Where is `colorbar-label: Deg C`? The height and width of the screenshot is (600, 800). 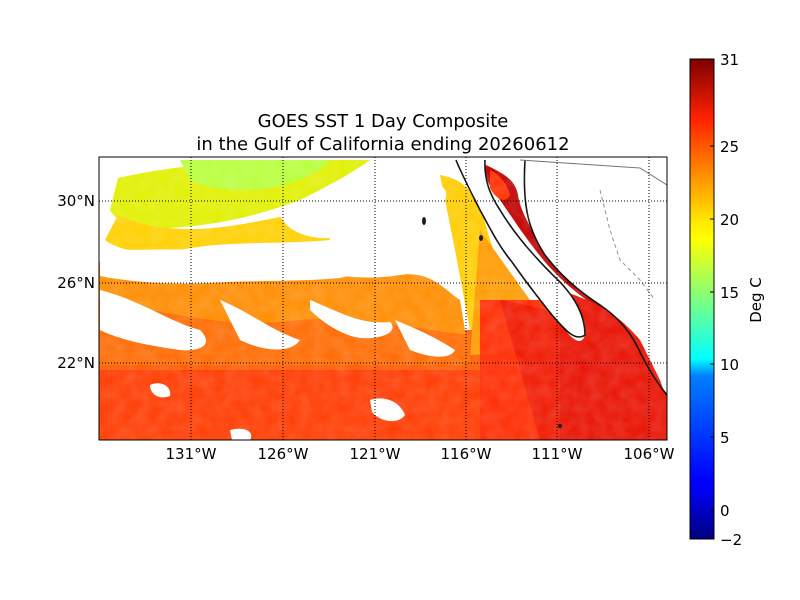 colorbar-label: Deg C is located at coordinates (756, 300).